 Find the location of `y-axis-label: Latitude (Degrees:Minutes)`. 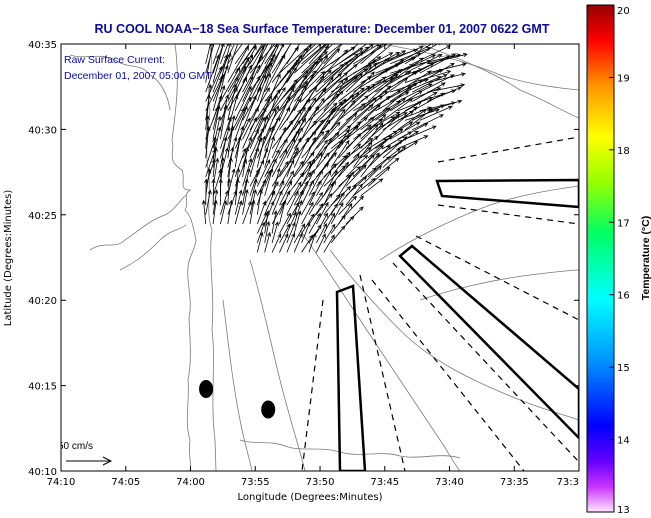

y-axis-label: Latitude (Degrees:Minutes) is located at coordinates (8, 258).